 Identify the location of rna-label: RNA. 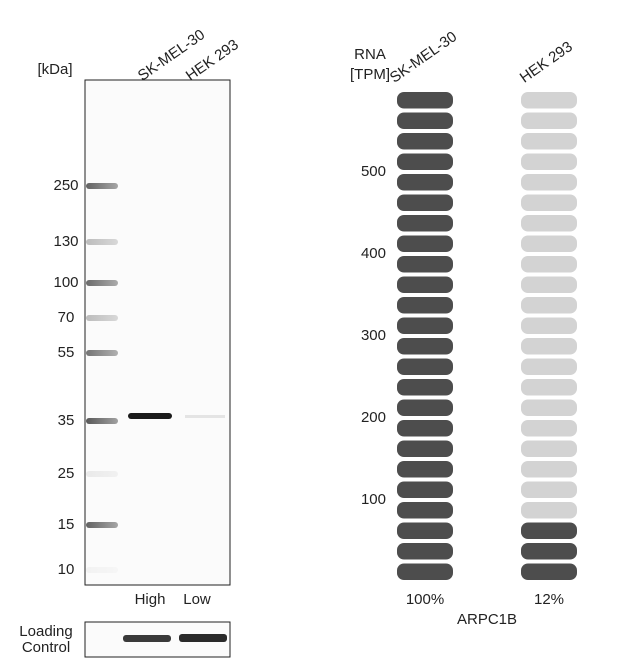
(370, 54).